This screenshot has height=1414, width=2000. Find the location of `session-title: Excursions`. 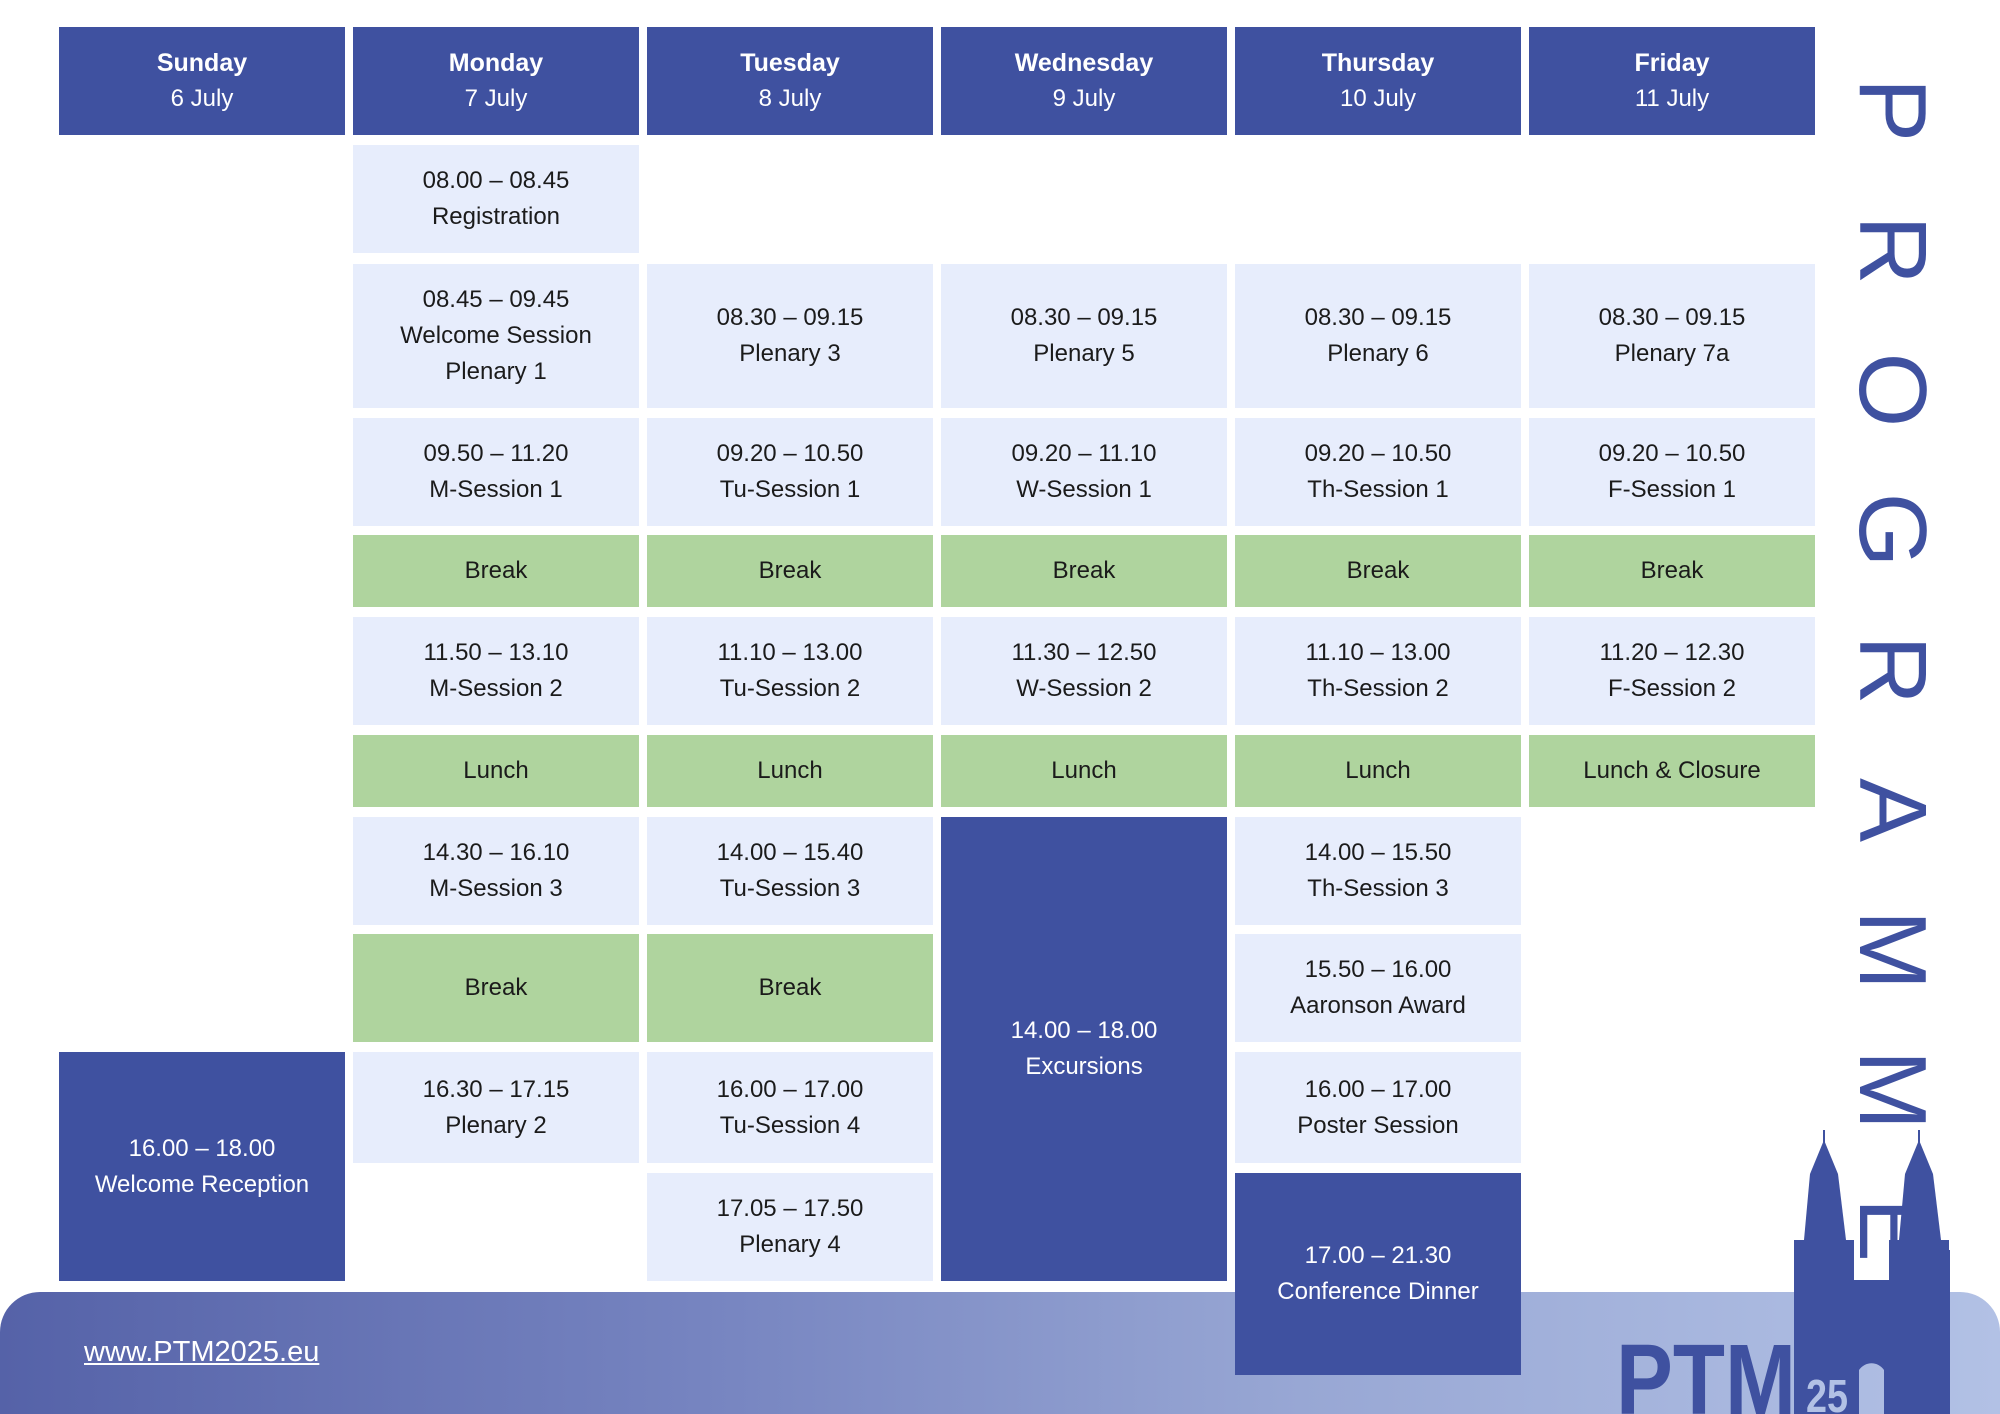

session-title: Excursions is located at coordinates (1084, 1066).